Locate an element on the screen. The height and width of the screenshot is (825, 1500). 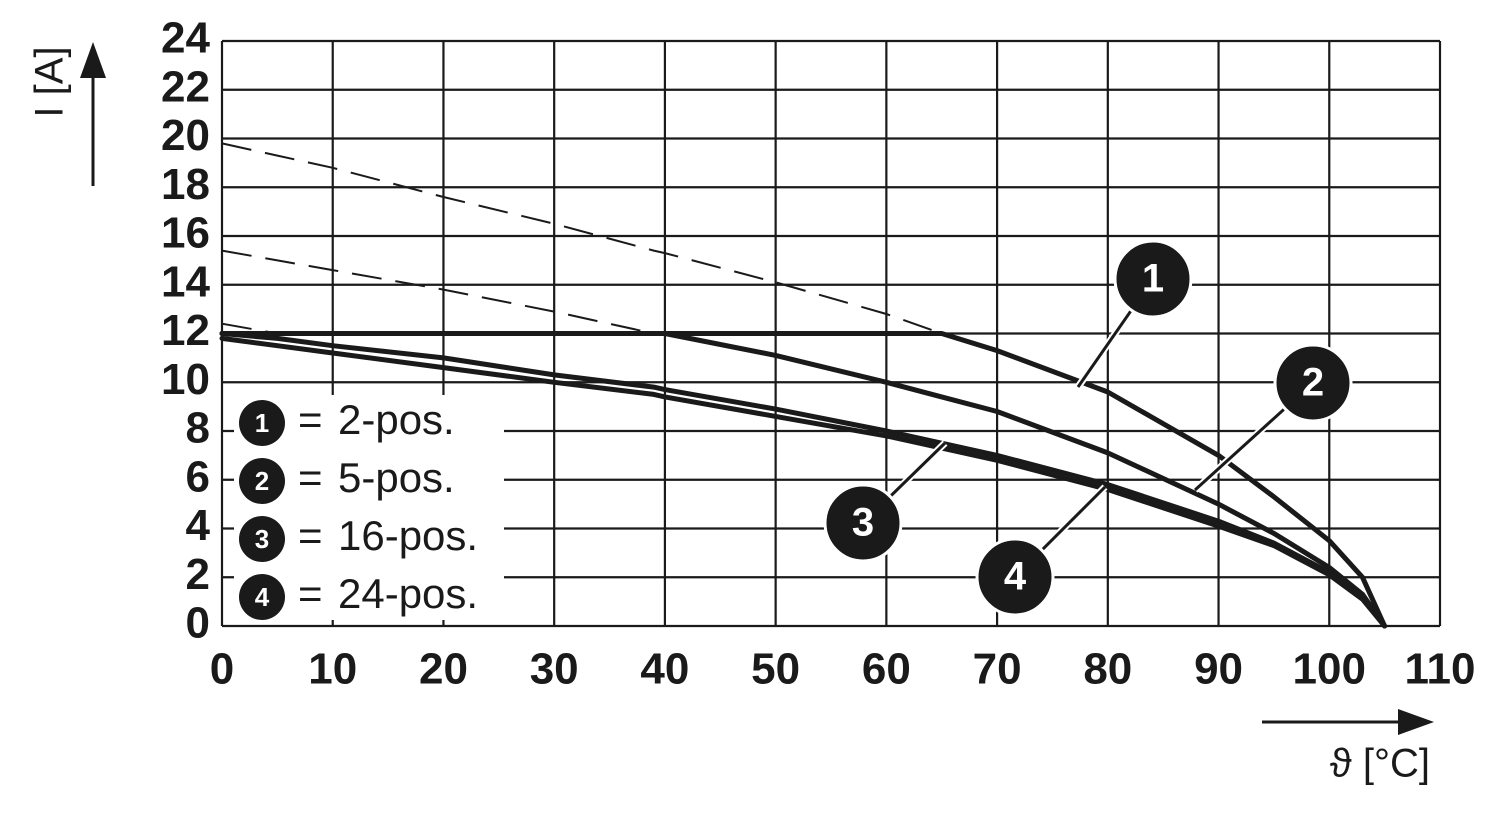
legend-number: 2 is located at coordinates (262, 481).